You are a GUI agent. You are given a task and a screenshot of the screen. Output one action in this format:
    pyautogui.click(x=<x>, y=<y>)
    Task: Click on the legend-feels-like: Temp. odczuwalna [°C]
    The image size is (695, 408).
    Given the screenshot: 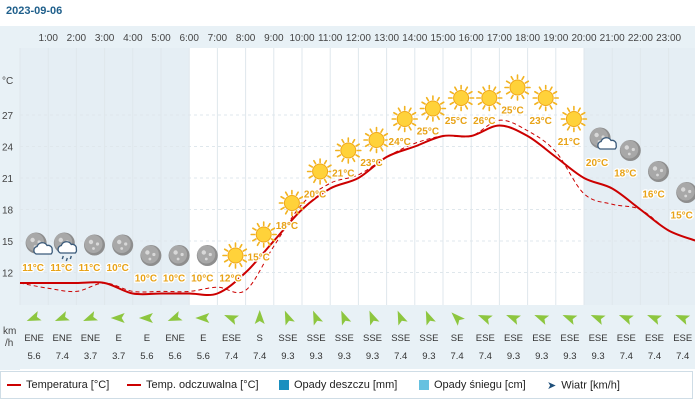 What is the action you would take?
    pyautogui.click(x=193, y=385)
    